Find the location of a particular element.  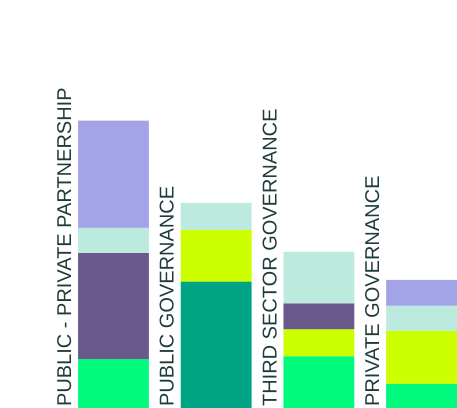

x-tick-label: PUBLIC GOVERNANCE is located at coordinates (167, 296).